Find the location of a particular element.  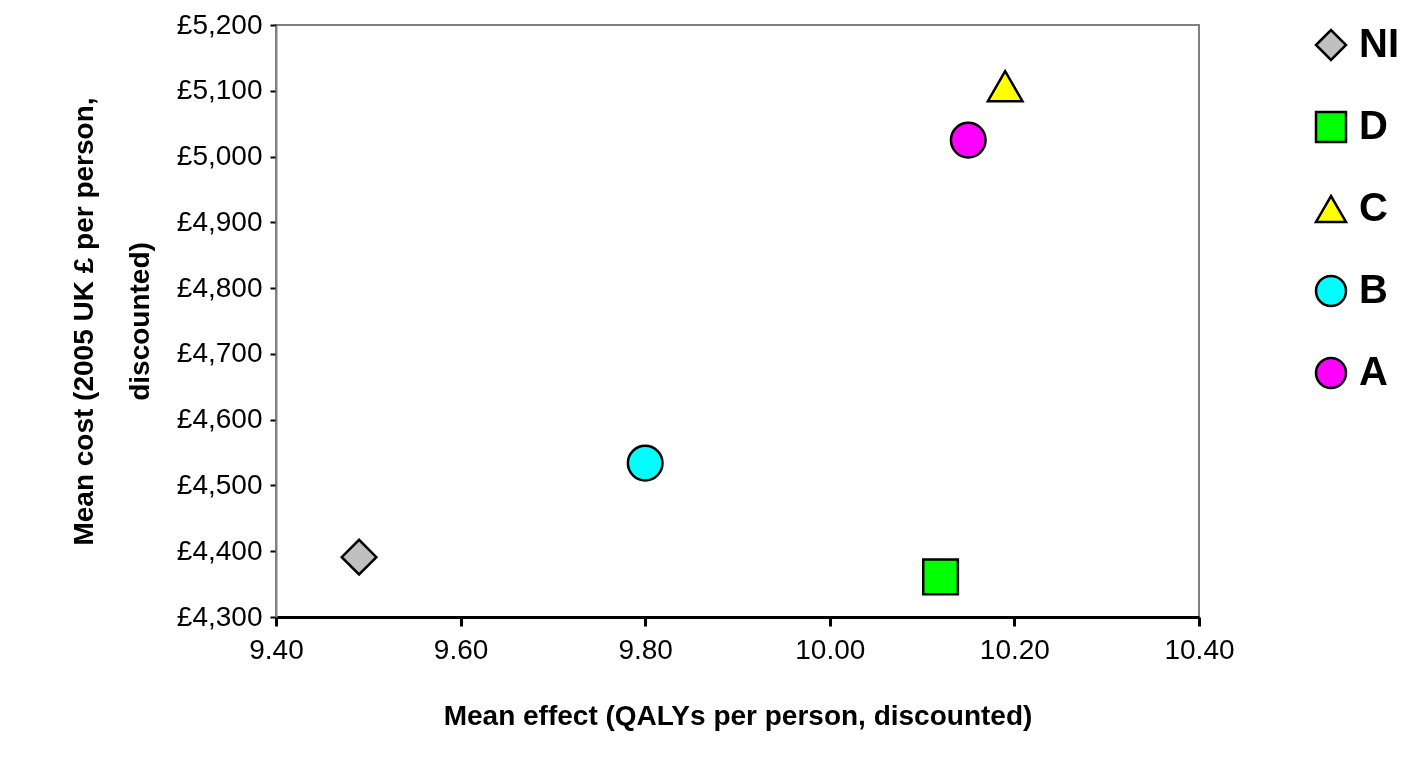

y-tick-label: £5,000 is located at coordinates (219, 156).